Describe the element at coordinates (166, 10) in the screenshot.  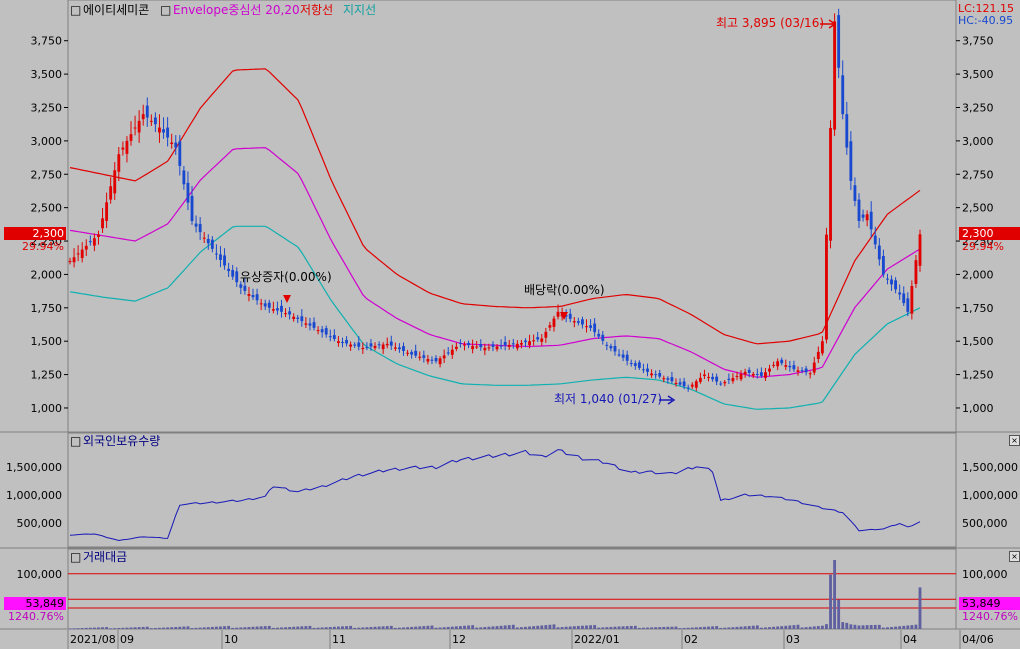
I see `envelope-marker: □` at that location.